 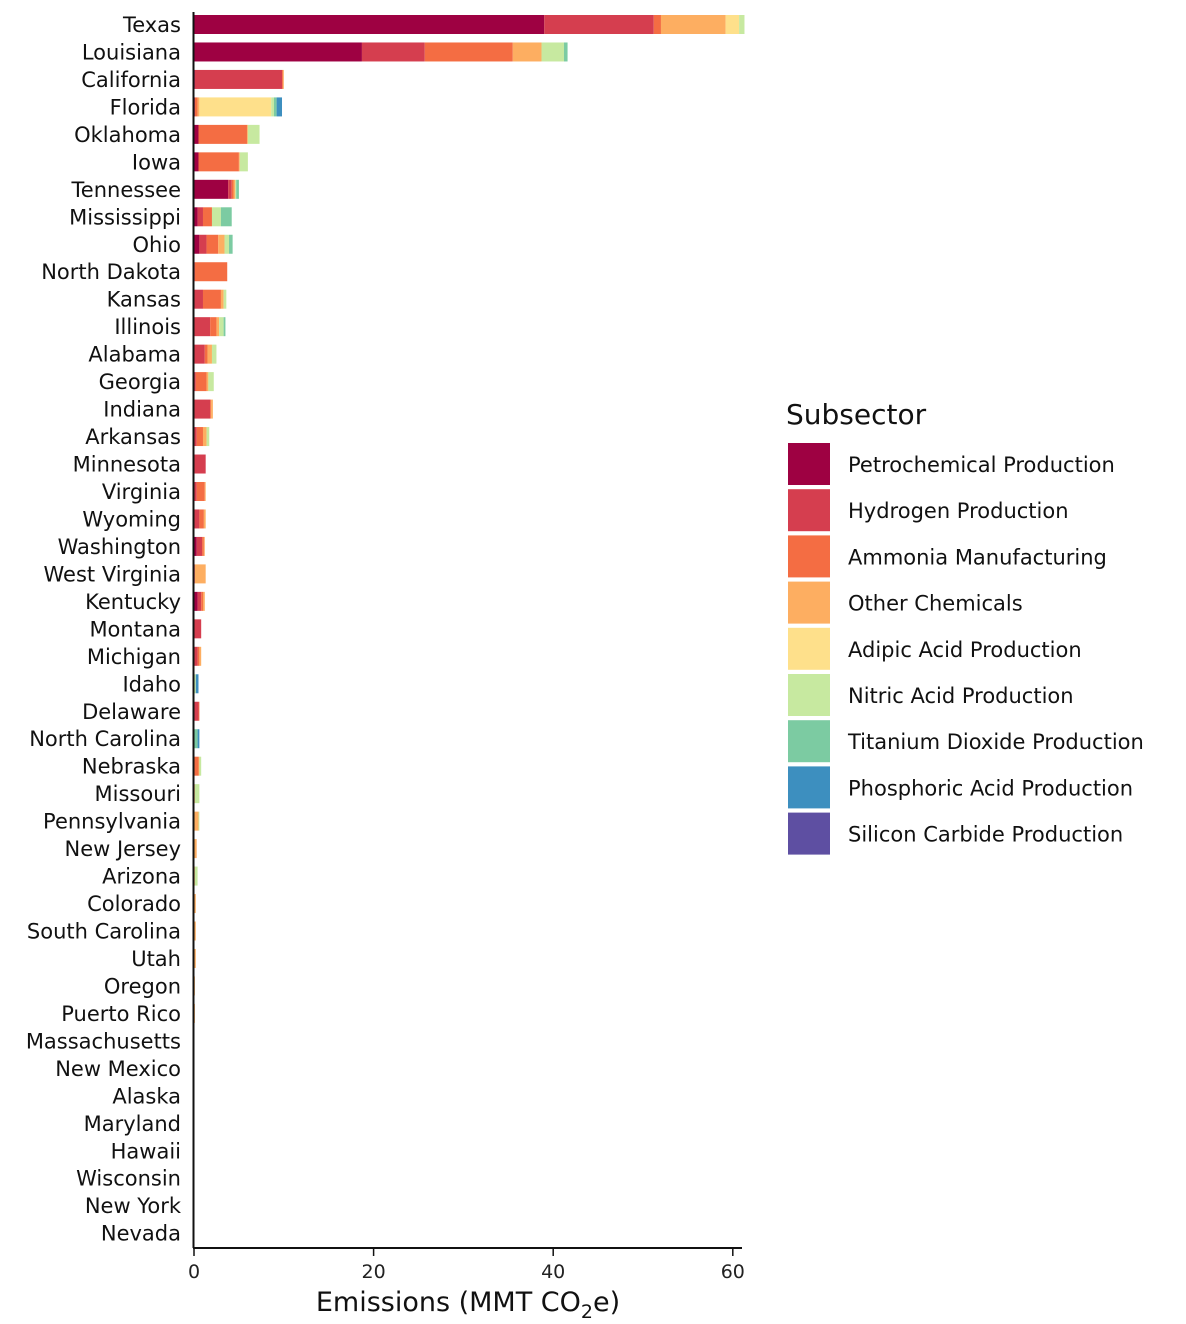 I want to click on x-tick-label-20: 20, so click(x=374, y=1272).